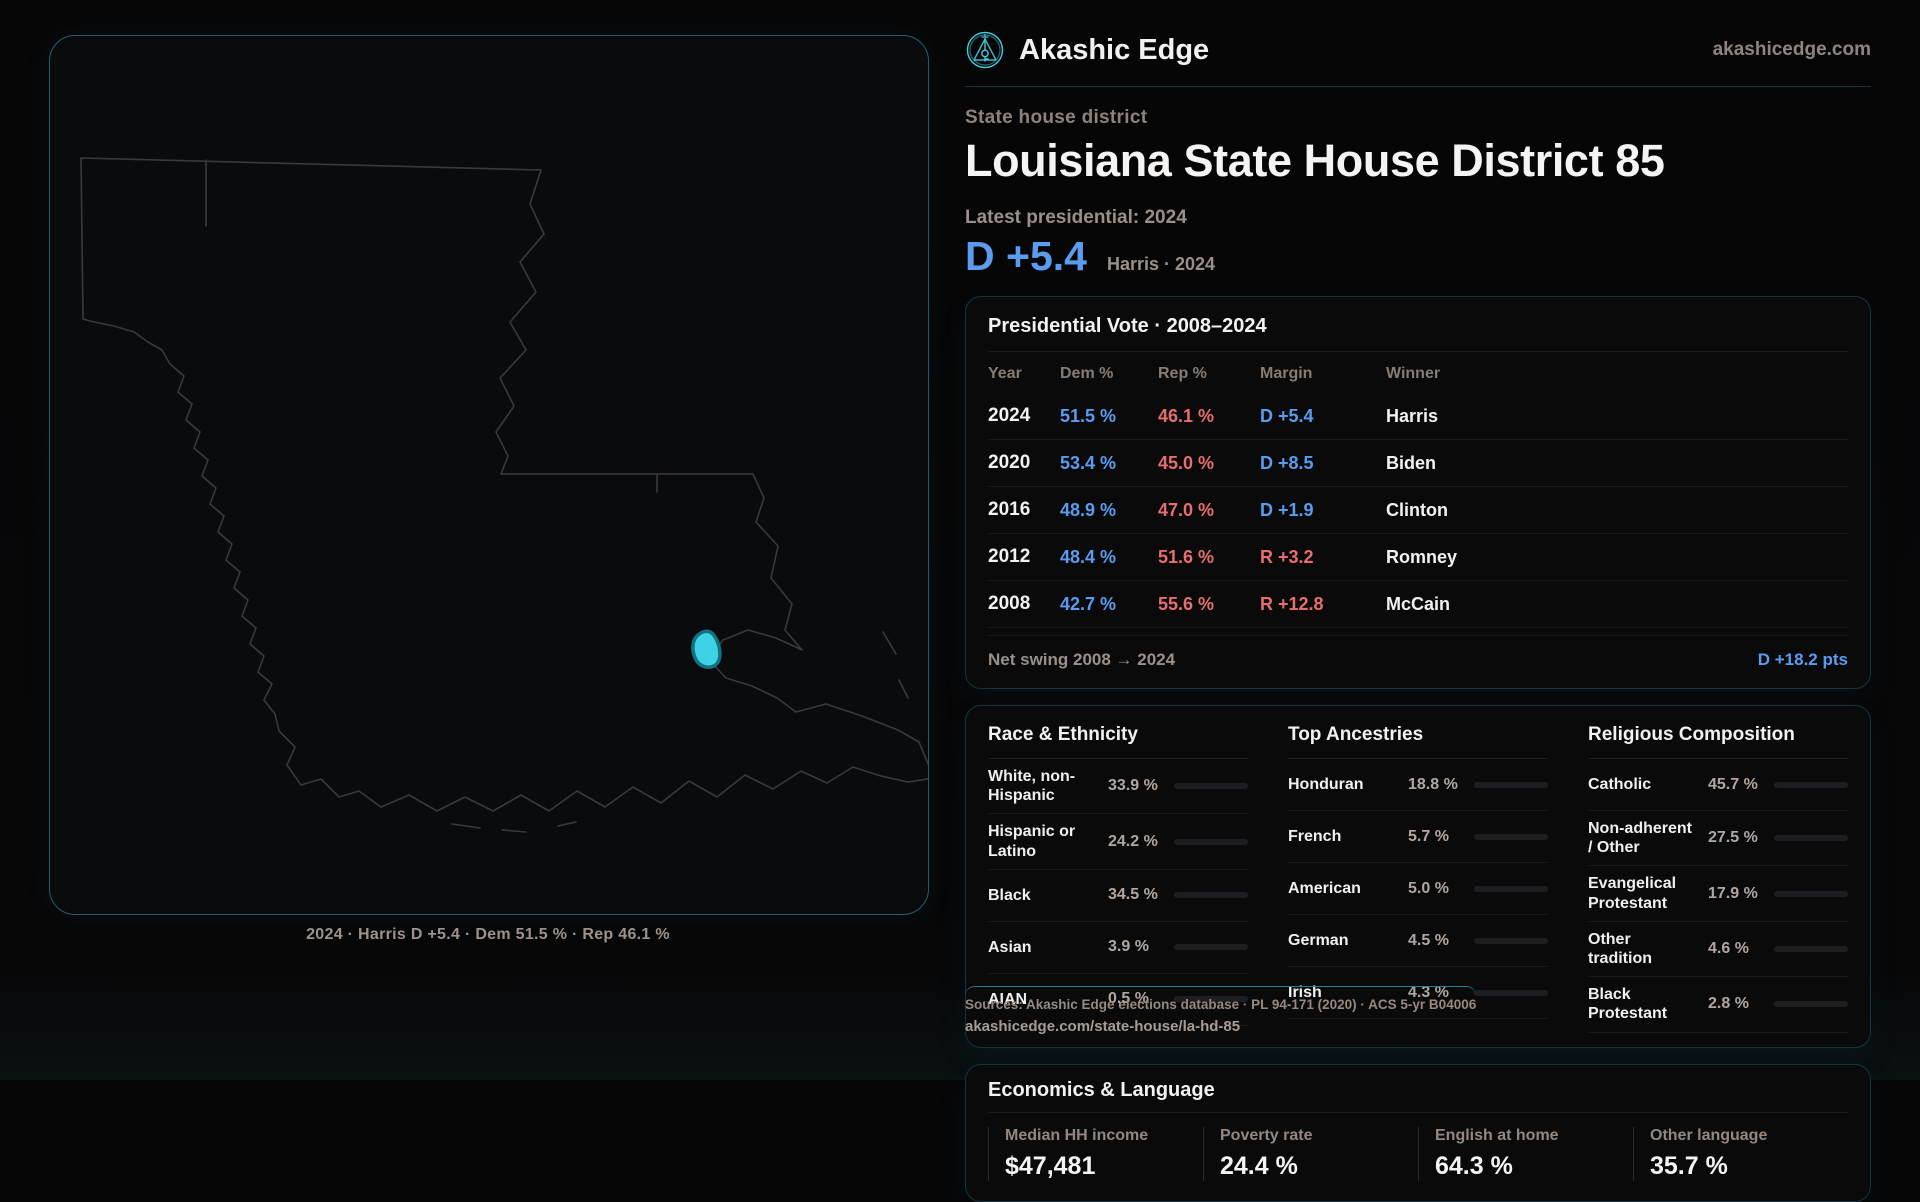  I want to click on stat-row: Hispanic or Latino 24.2 %, so click(1118, 842).